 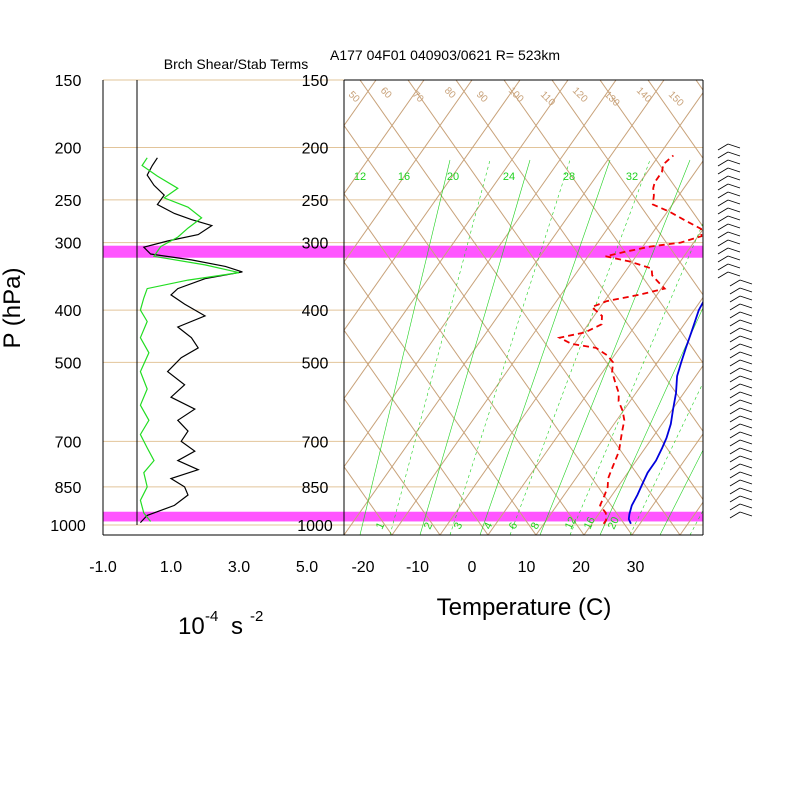 What do you see at coordinates (315, 81) in the screenshot?
I see `skewt-y-tick: 150` at bounding box center [315, 81].